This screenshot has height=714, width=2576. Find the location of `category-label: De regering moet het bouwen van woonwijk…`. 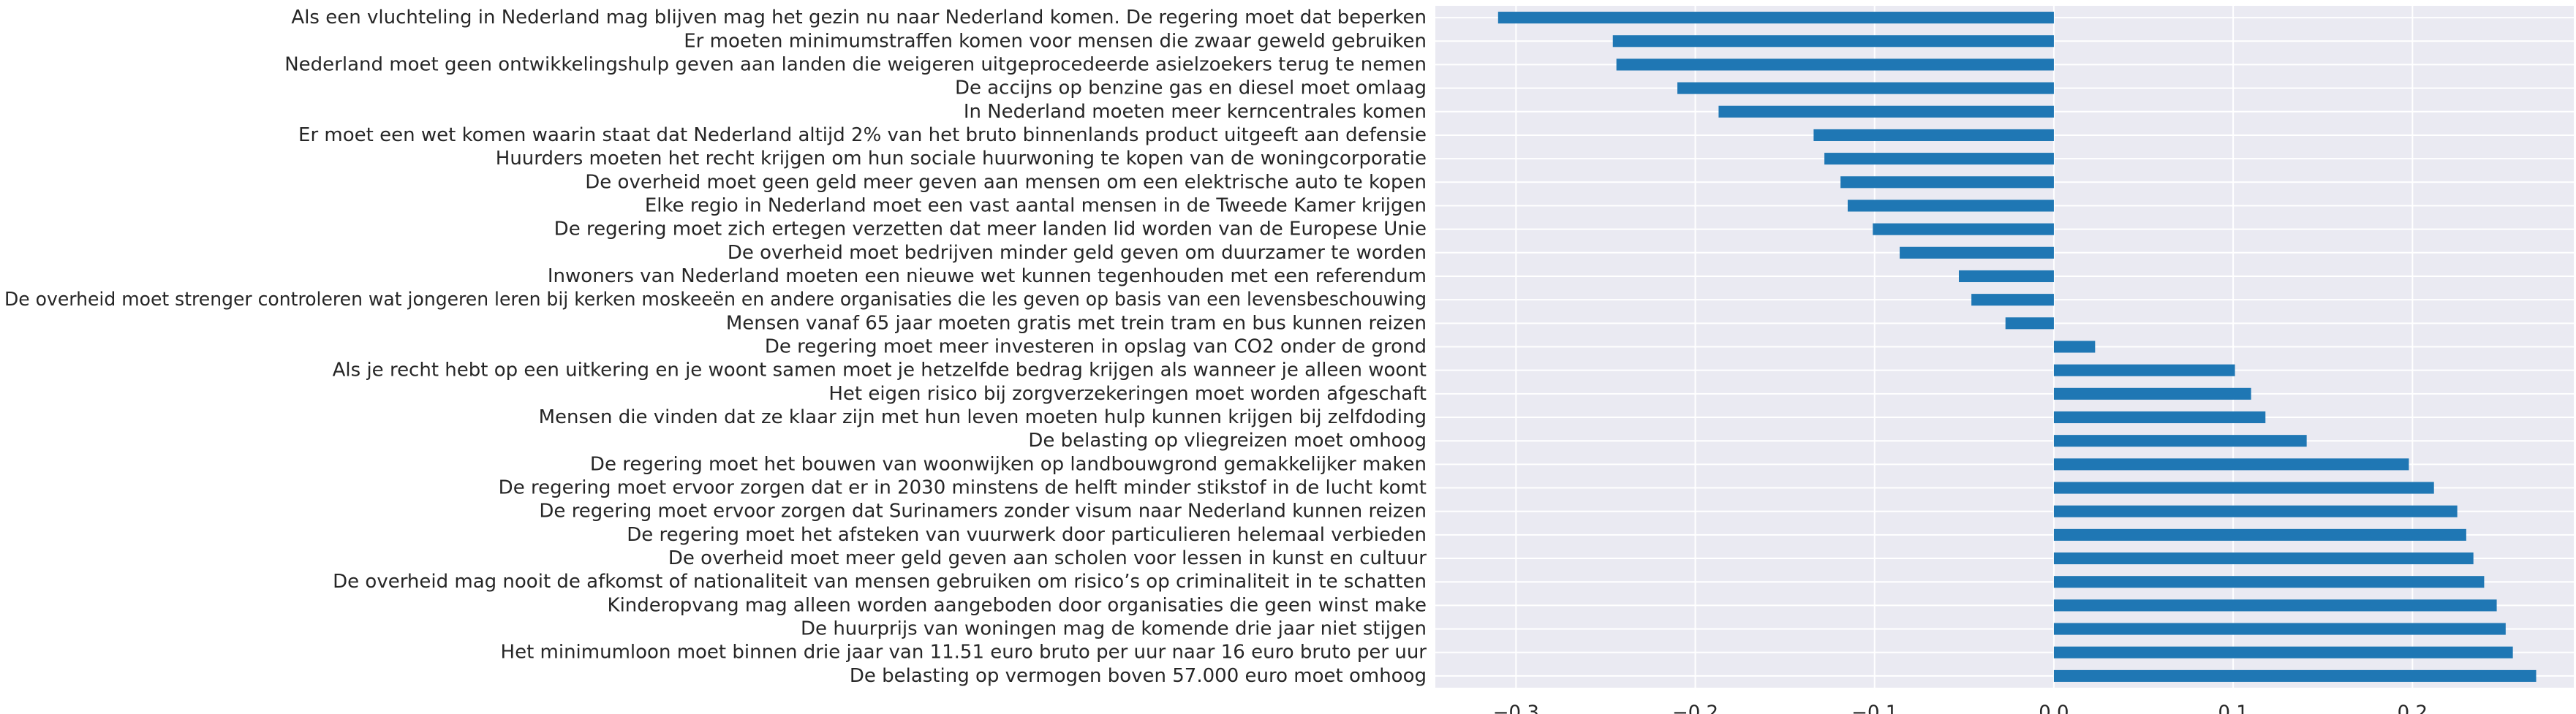

category-label: De regering moet het bouwen van woonwijk… is located at coordinates (1009, 464).